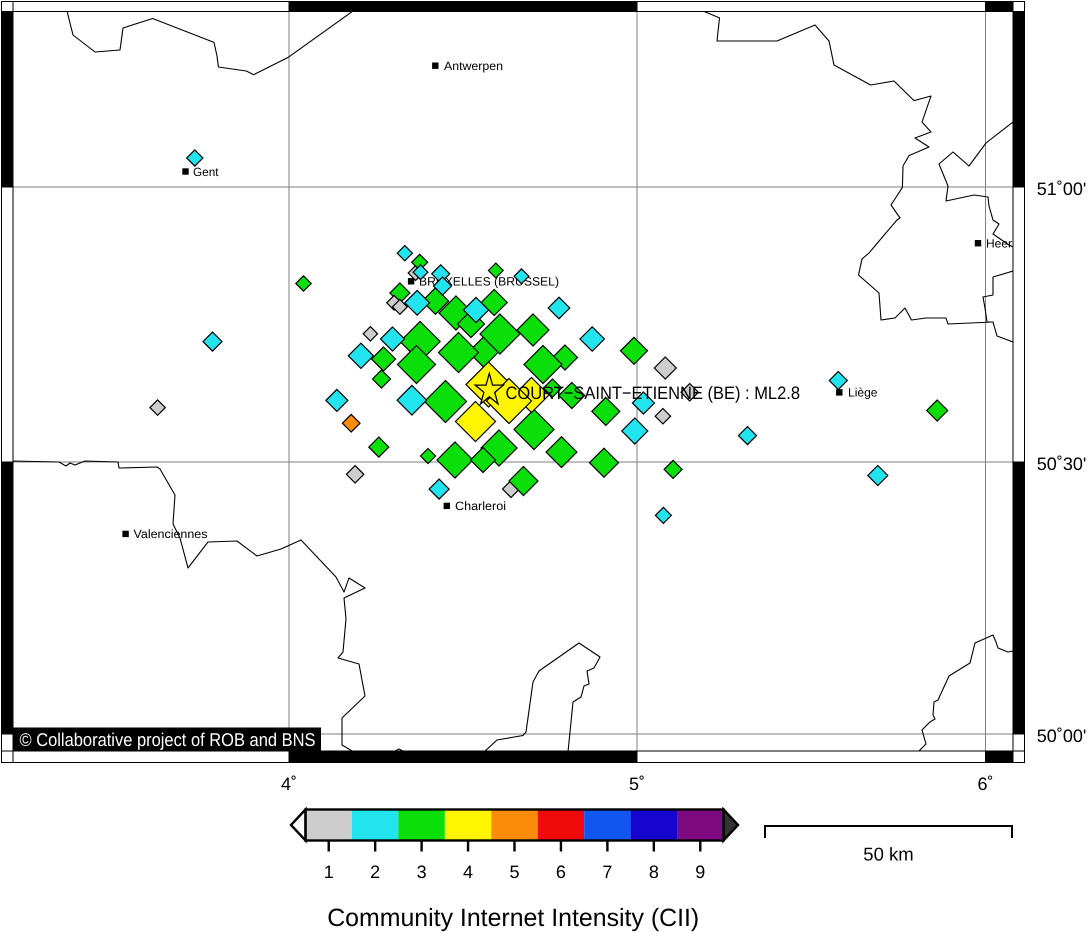 The height and width of the screenshot is (932, 1088). Describe the element at coordinates (289, 784) in the screenshot. I see `svg-text: 4˚` at that location.